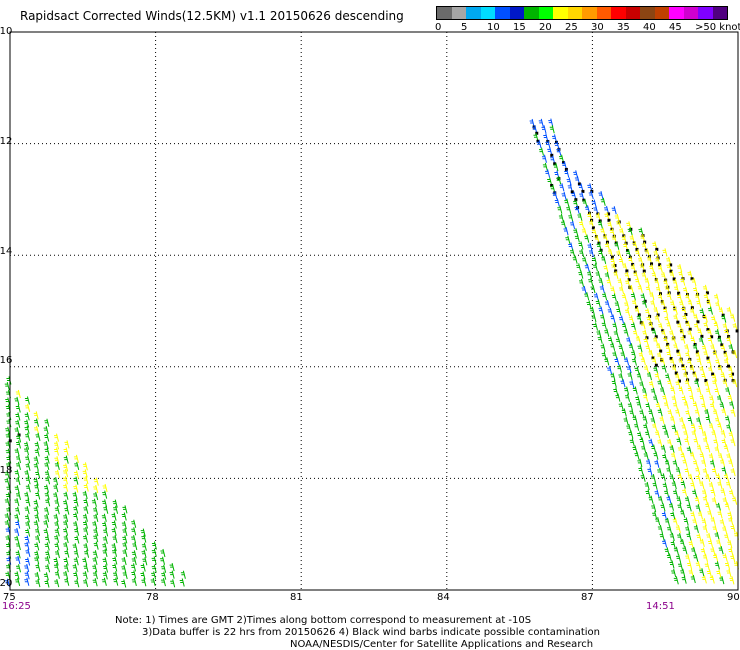 The height and width of the screenshot is (650, 740). What do you see at coordinates (152, 597) in the screenshot?
I see `lon-label-78: 78` at bounding box center [152, 597].